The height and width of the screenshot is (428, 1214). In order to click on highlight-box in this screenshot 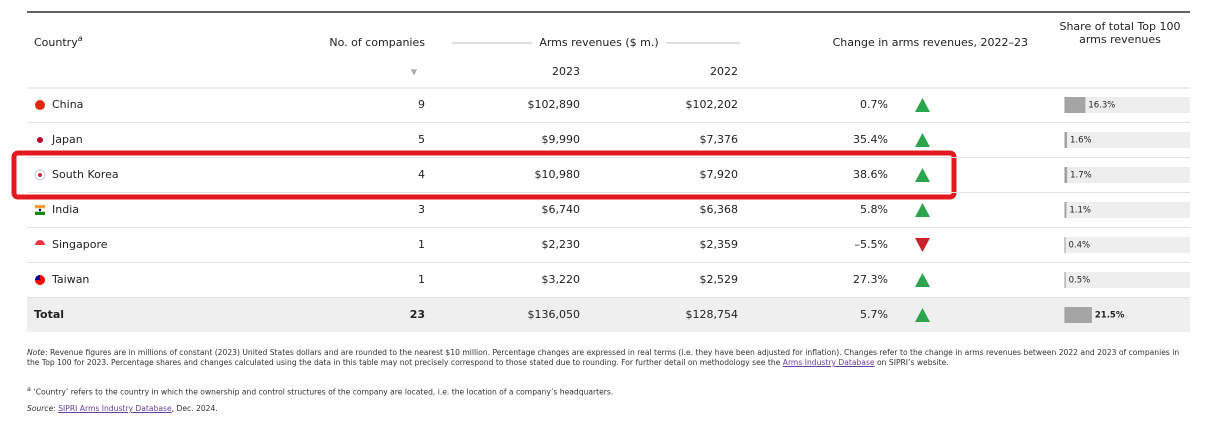, I will do `click(484, 175)`.